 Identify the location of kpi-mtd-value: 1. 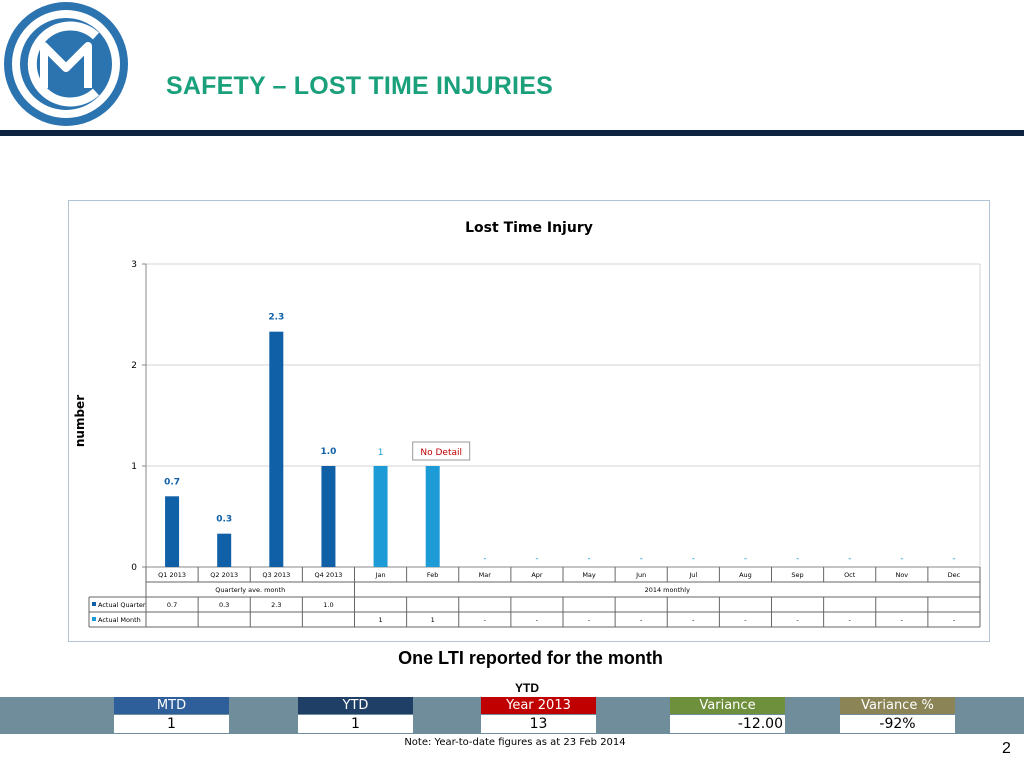
(171, 724).